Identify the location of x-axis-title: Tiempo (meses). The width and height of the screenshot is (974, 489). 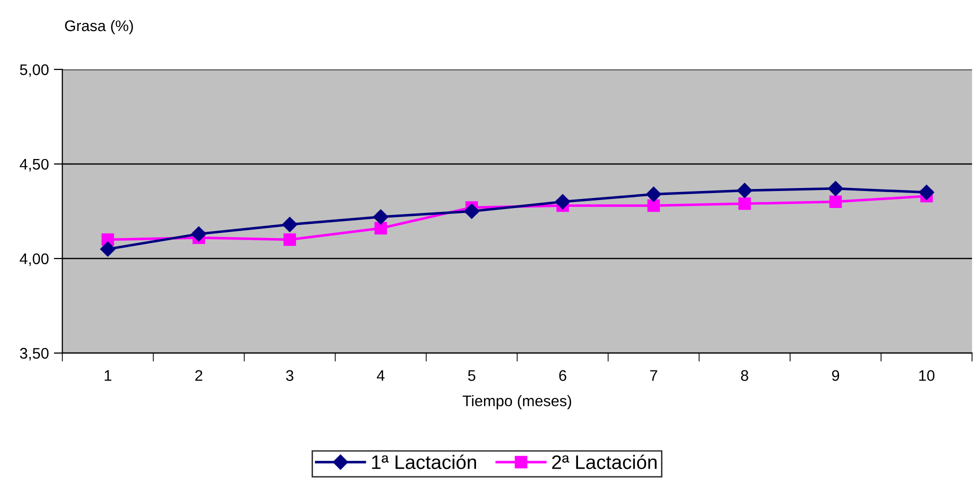
(517, 402).